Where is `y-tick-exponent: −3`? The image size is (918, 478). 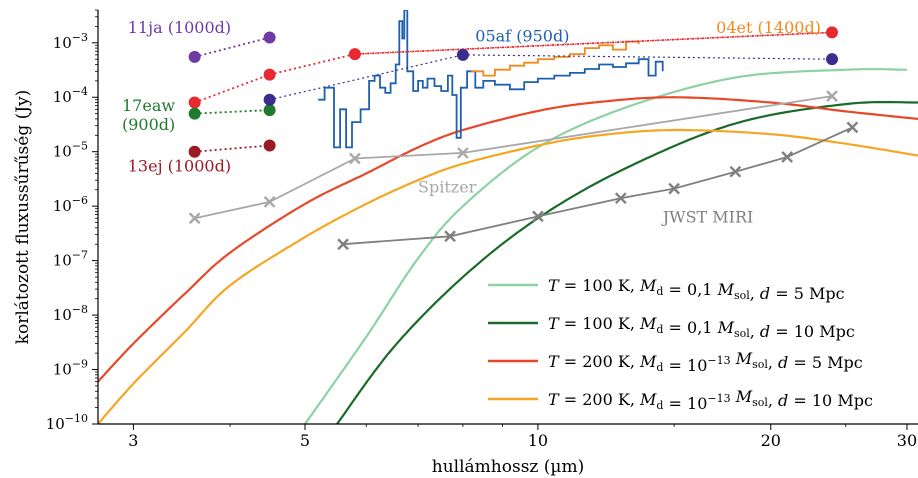
y-tick-exponent: −3 is located at coordinates (80, 37).